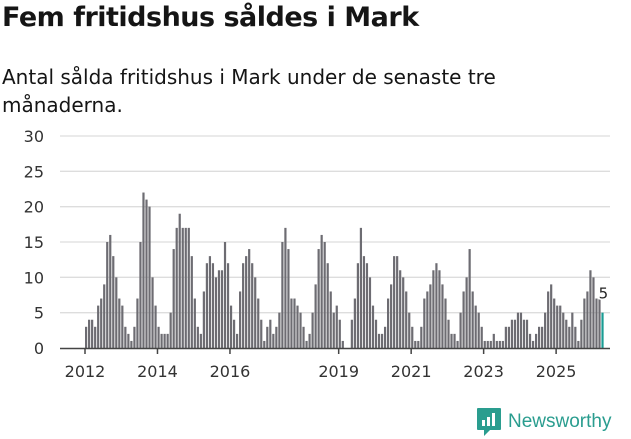  Describe the element at coordinates (335, 364) in the screenshot. I see `x-axis: 2012 2014 2016 2019 2021 2023 2025` at that location.